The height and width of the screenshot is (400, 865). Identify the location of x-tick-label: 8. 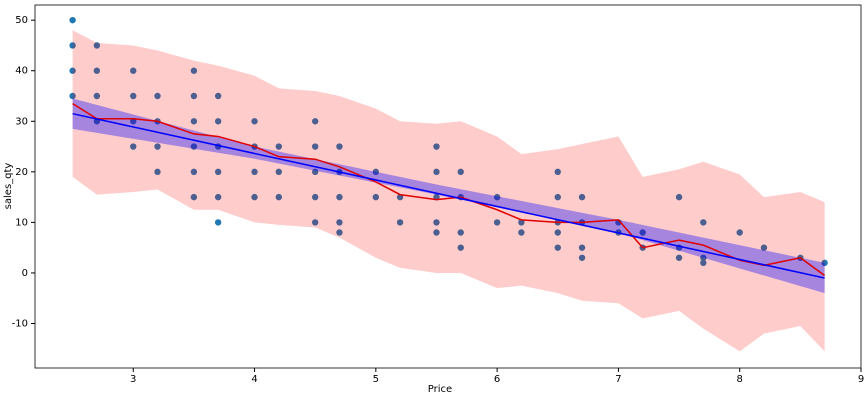
(740, 379).